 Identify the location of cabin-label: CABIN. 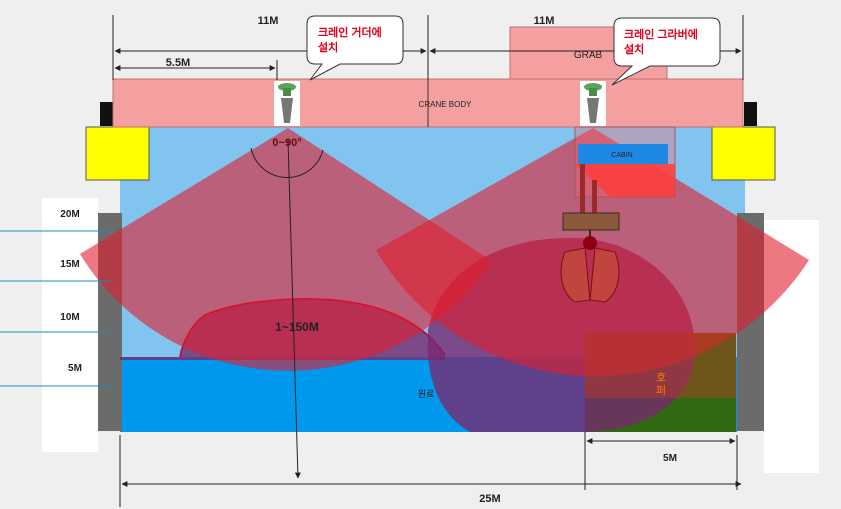
(621, 155).